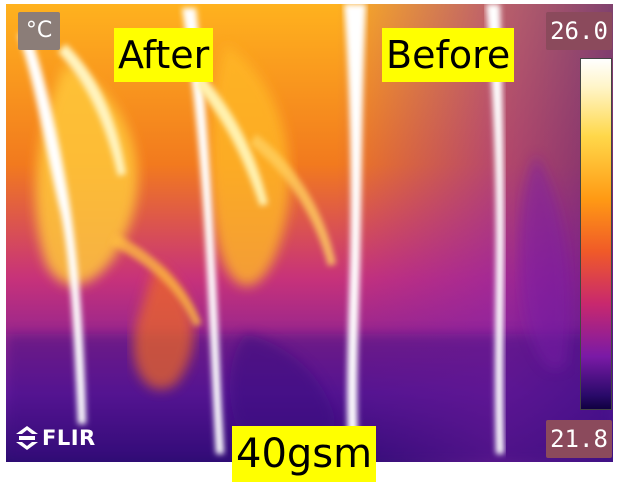 The height and width of the screenshot is (486, 617). Describe the element at coordinates (304, 454) in the screenshot. I see `label-bottom: 40gsm` at that location.